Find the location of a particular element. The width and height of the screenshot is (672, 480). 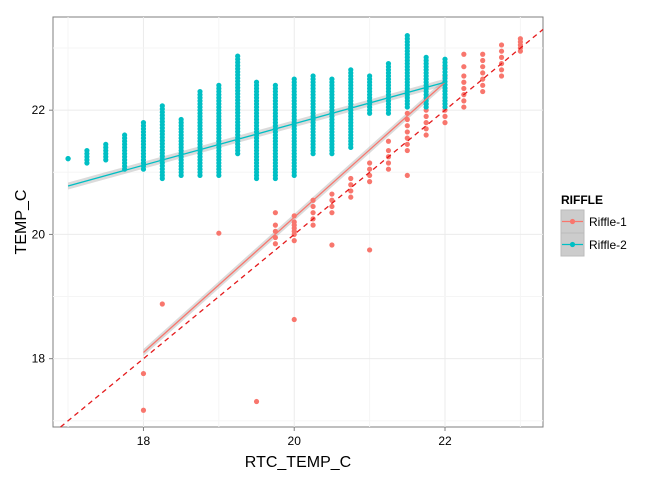

y-tick-label: 20 is located at coordinates (39, 234).